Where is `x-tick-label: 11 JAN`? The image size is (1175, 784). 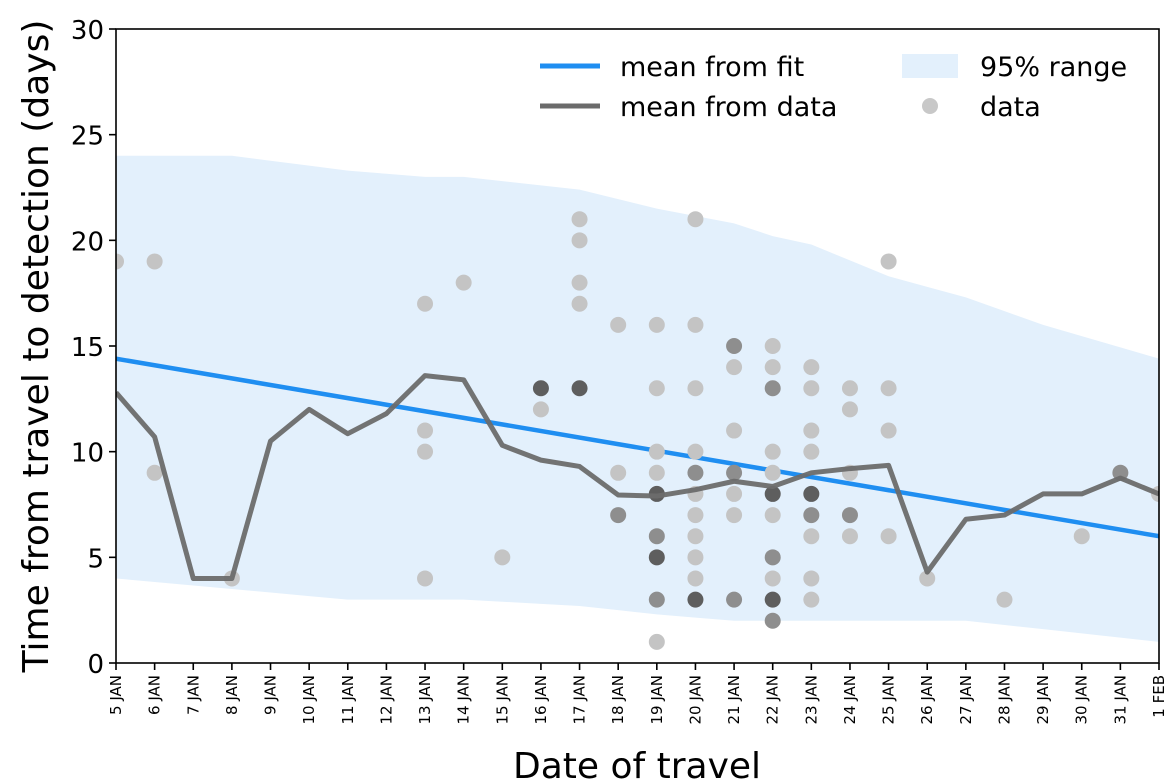
x-tick-label: 11 JAN is located at coordinates (348, 700).